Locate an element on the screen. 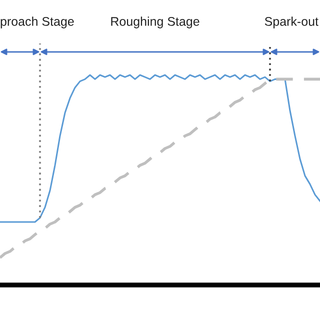 The image size is (320, 320). text: Spark-out is located at coordinates (291, 22).